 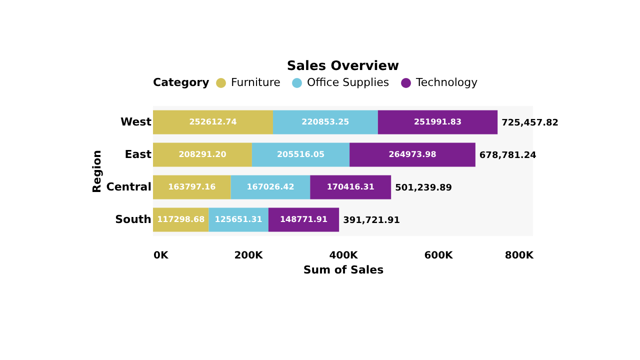 What do you see at coordinates (423, 188) in the screenshot?
I see `total-label: 501,239.89` at bounding box center [423, 188].